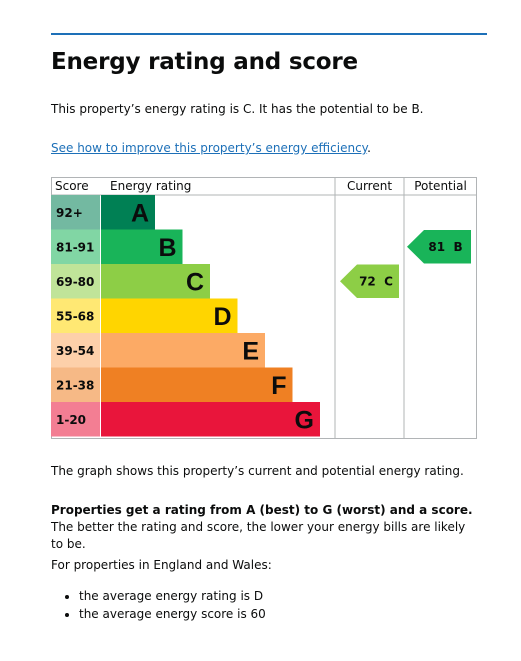 This screenshot has width=521, height=661. I want to click on band-bar-f, so click(197, 384).